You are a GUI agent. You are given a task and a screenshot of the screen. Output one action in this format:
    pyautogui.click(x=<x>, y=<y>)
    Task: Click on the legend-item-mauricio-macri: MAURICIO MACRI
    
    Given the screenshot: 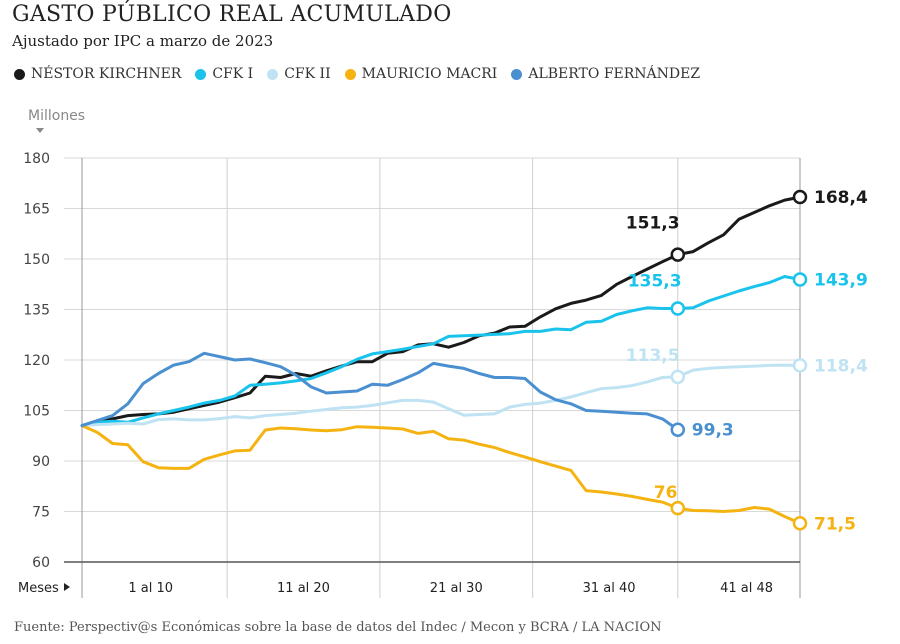 What is the action you would take?
    pyautogui.click(x=421, y=74)
    